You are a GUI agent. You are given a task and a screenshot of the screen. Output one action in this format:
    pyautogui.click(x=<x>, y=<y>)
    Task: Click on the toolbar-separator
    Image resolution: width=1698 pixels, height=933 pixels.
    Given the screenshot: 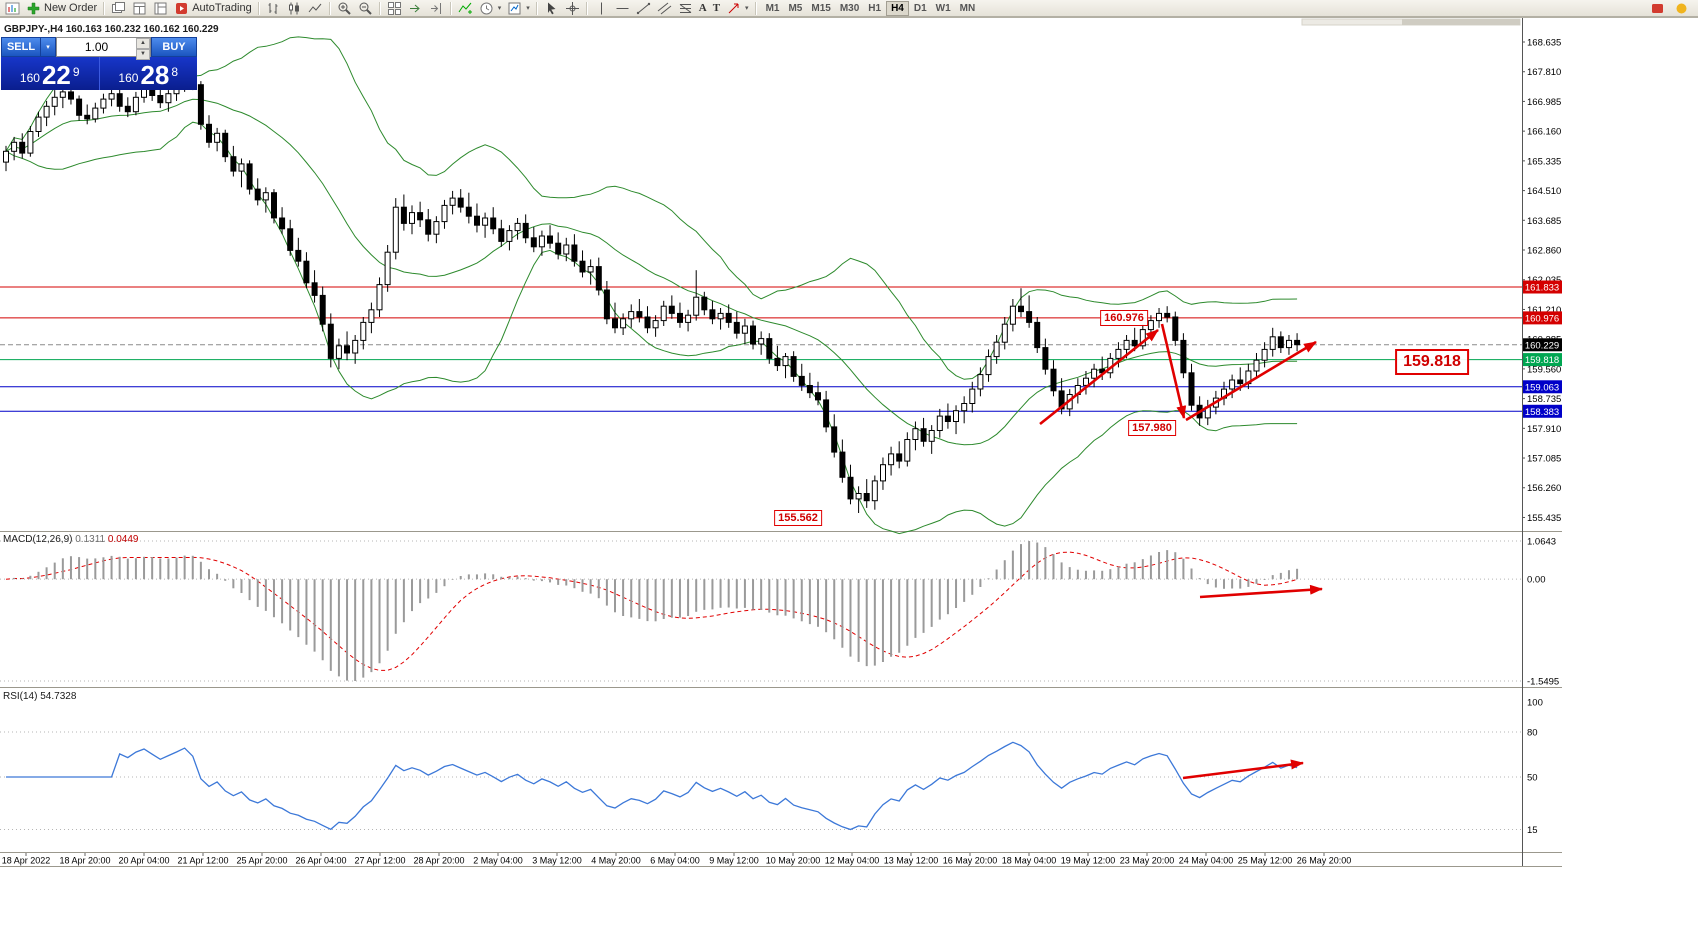 What is the action you would take?
    pyautogui.click(x=329, y=8)
    